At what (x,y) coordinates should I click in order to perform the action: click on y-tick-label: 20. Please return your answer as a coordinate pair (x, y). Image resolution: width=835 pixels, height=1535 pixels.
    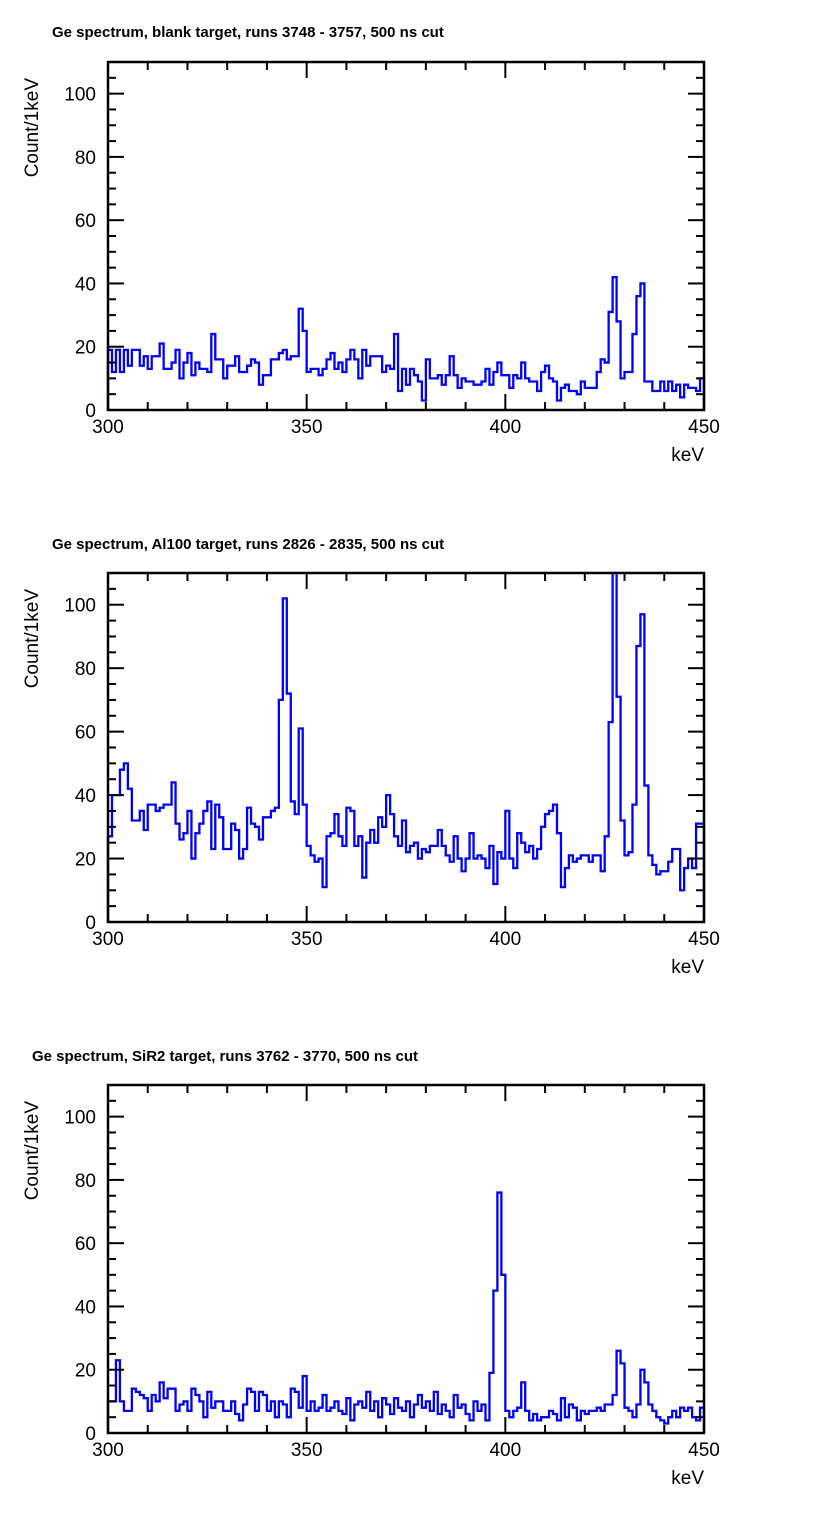
    Looking at the image, I should click on (85, 860).